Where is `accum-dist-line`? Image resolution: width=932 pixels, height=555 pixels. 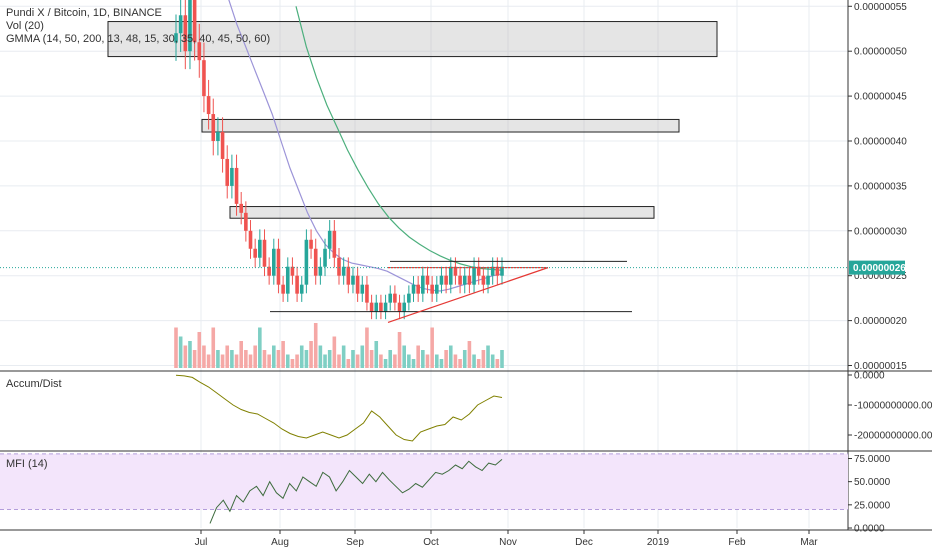 accum-dist-line is located at coordinates (339, 408).